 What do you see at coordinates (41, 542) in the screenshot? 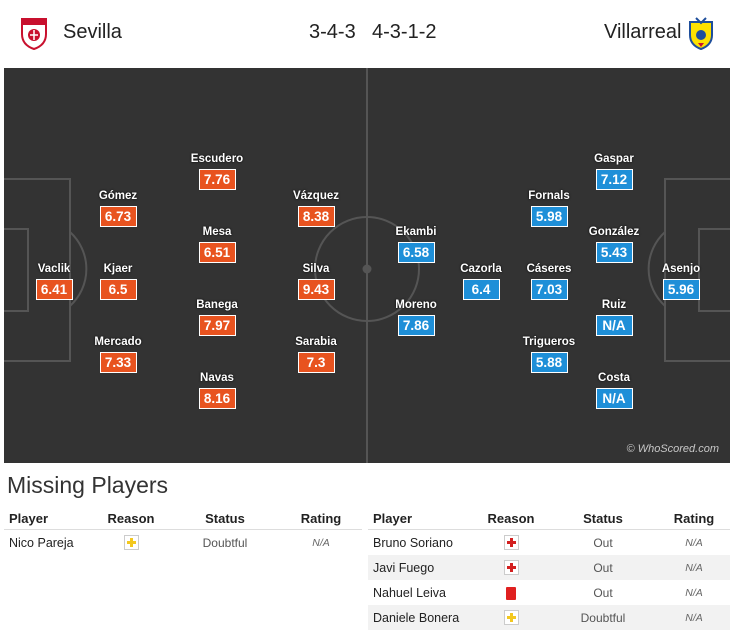
I see `missing-player-name: Nico Pareja` at bounding box center [41, 542].